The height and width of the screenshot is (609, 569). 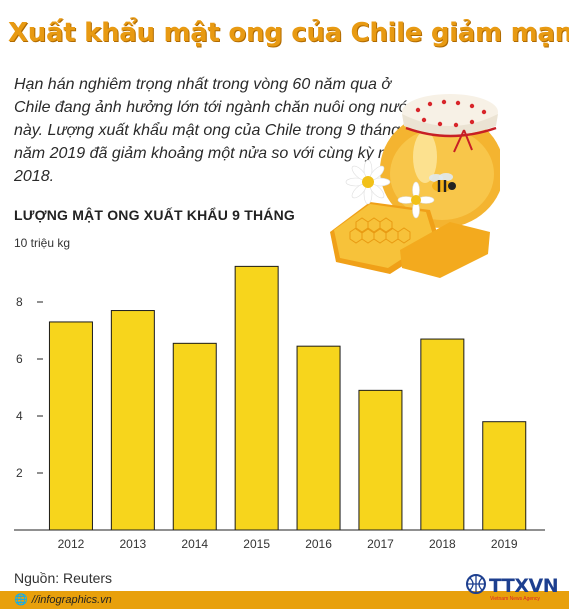 I want to click on y-tick-label: 6, so click(x=19, y=359).